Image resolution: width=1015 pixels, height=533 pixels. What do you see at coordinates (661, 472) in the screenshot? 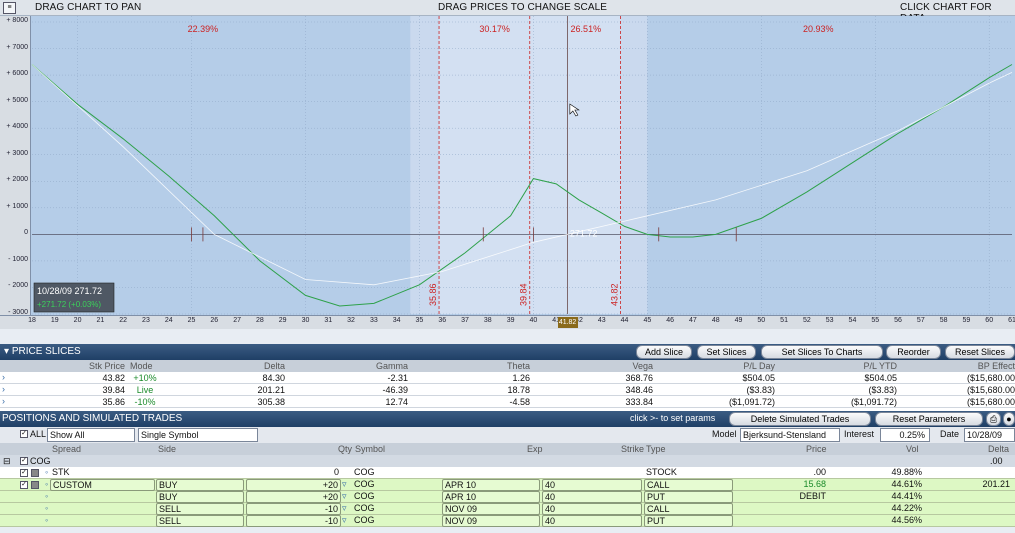
I see `position-type: STOCK` at bounding box center [661, 472].